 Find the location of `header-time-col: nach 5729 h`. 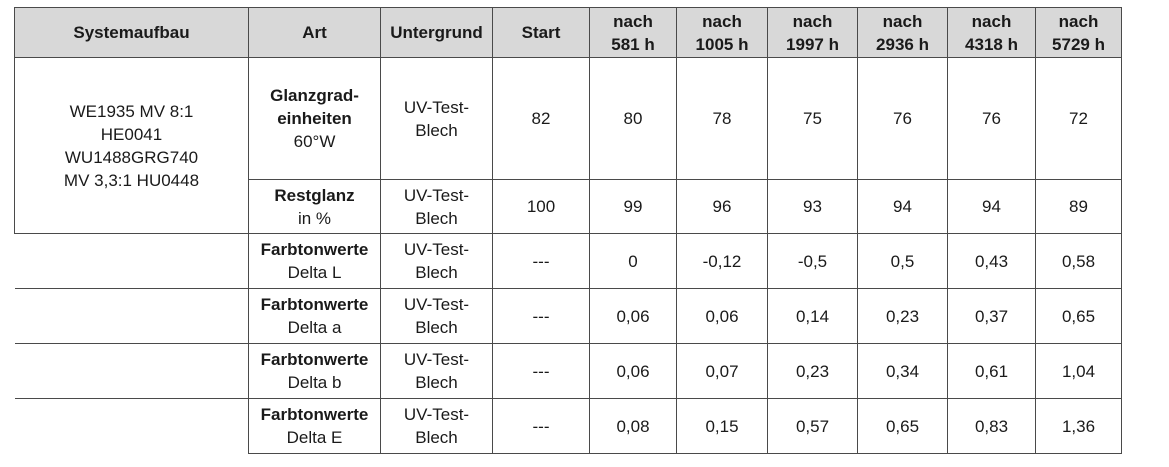

header-time-col: nach 5729 h is located at coordinates (1078, 32).